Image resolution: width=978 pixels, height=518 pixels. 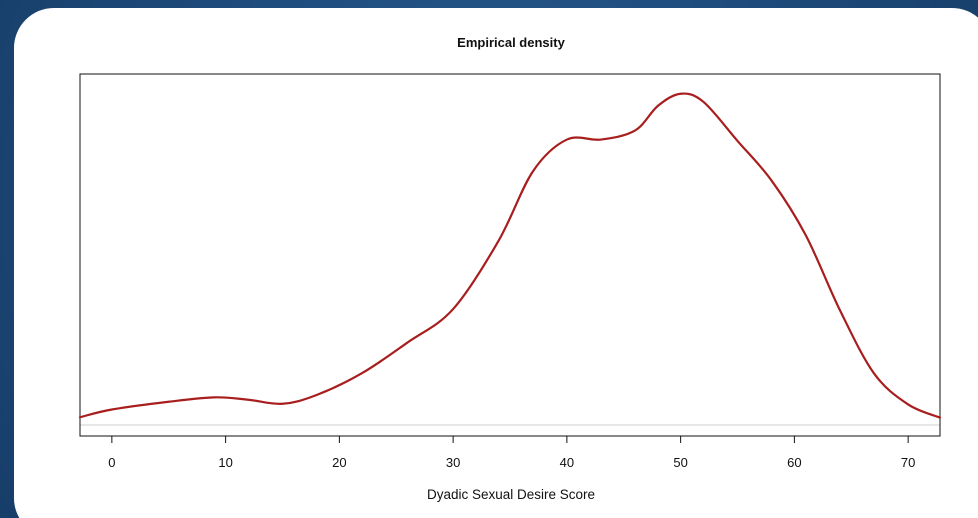 I want to click on x-axis-ticks: 0 10 20 30 40 50 60 70, so click(x=511, y=453).